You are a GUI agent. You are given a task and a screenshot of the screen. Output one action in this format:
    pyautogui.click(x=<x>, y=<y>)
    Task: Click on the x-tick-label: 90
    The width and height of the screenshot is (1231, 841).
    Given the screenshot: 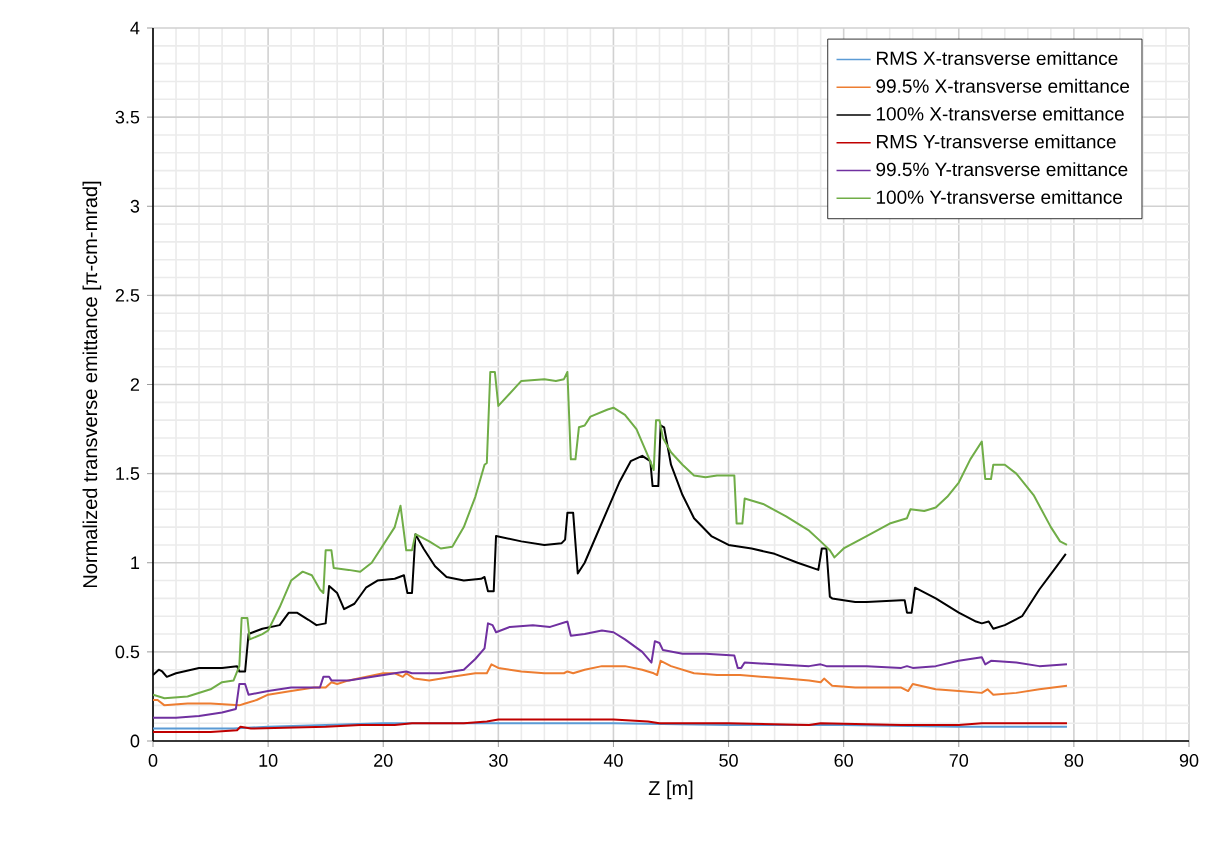 What is the action you would take?
    pyautogui.click(x=1189, y=760)
    